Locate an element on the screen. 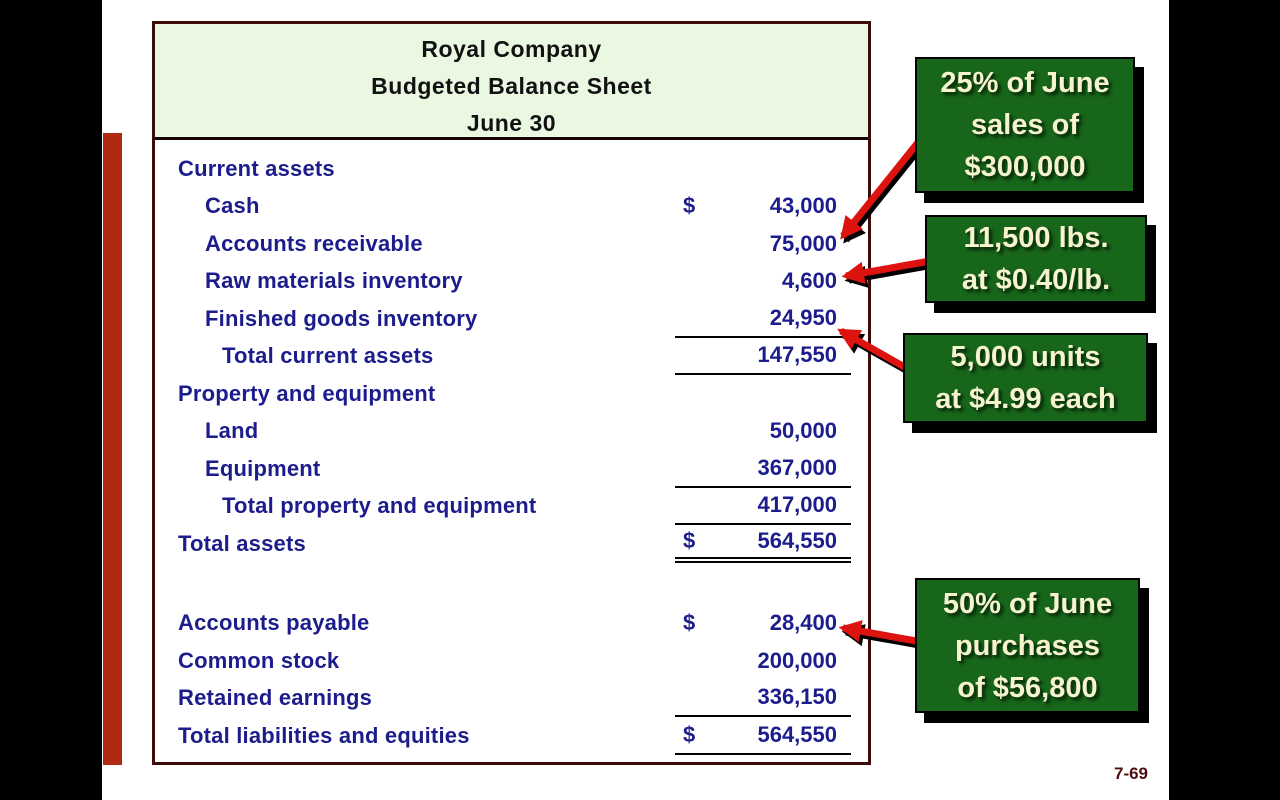 This screenshot has height=800, width=1280. row-amount: 75,000 is located at coordinates (803, 243).